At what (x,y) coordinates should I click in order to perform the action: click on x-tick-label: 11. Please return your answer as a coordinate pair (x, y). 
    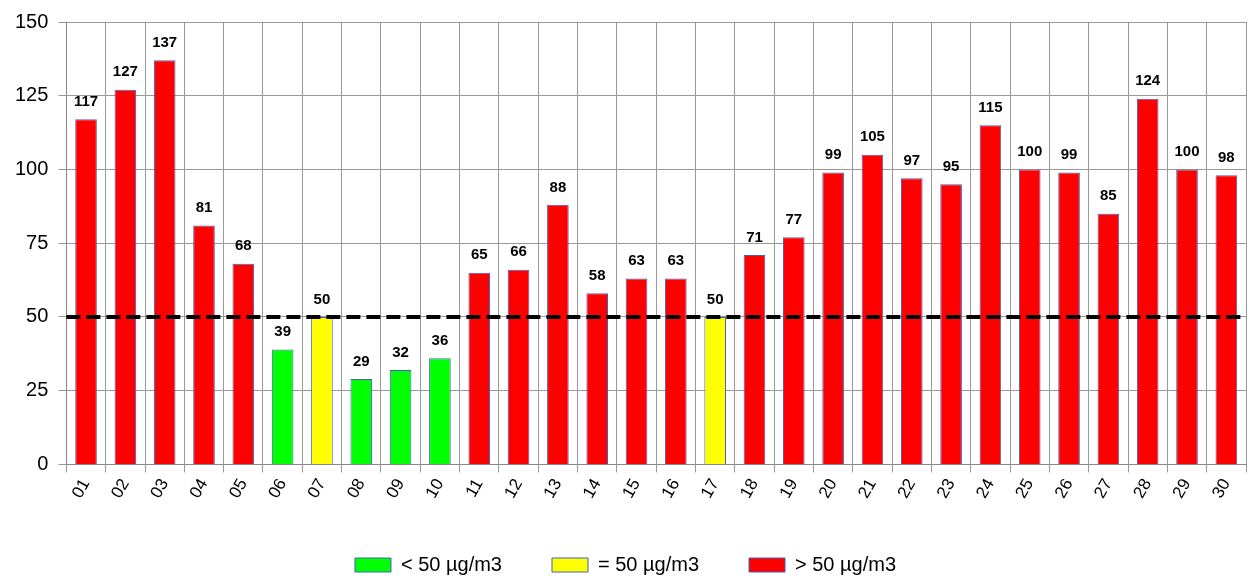
    Looking at the image, I should click on (474, 488).